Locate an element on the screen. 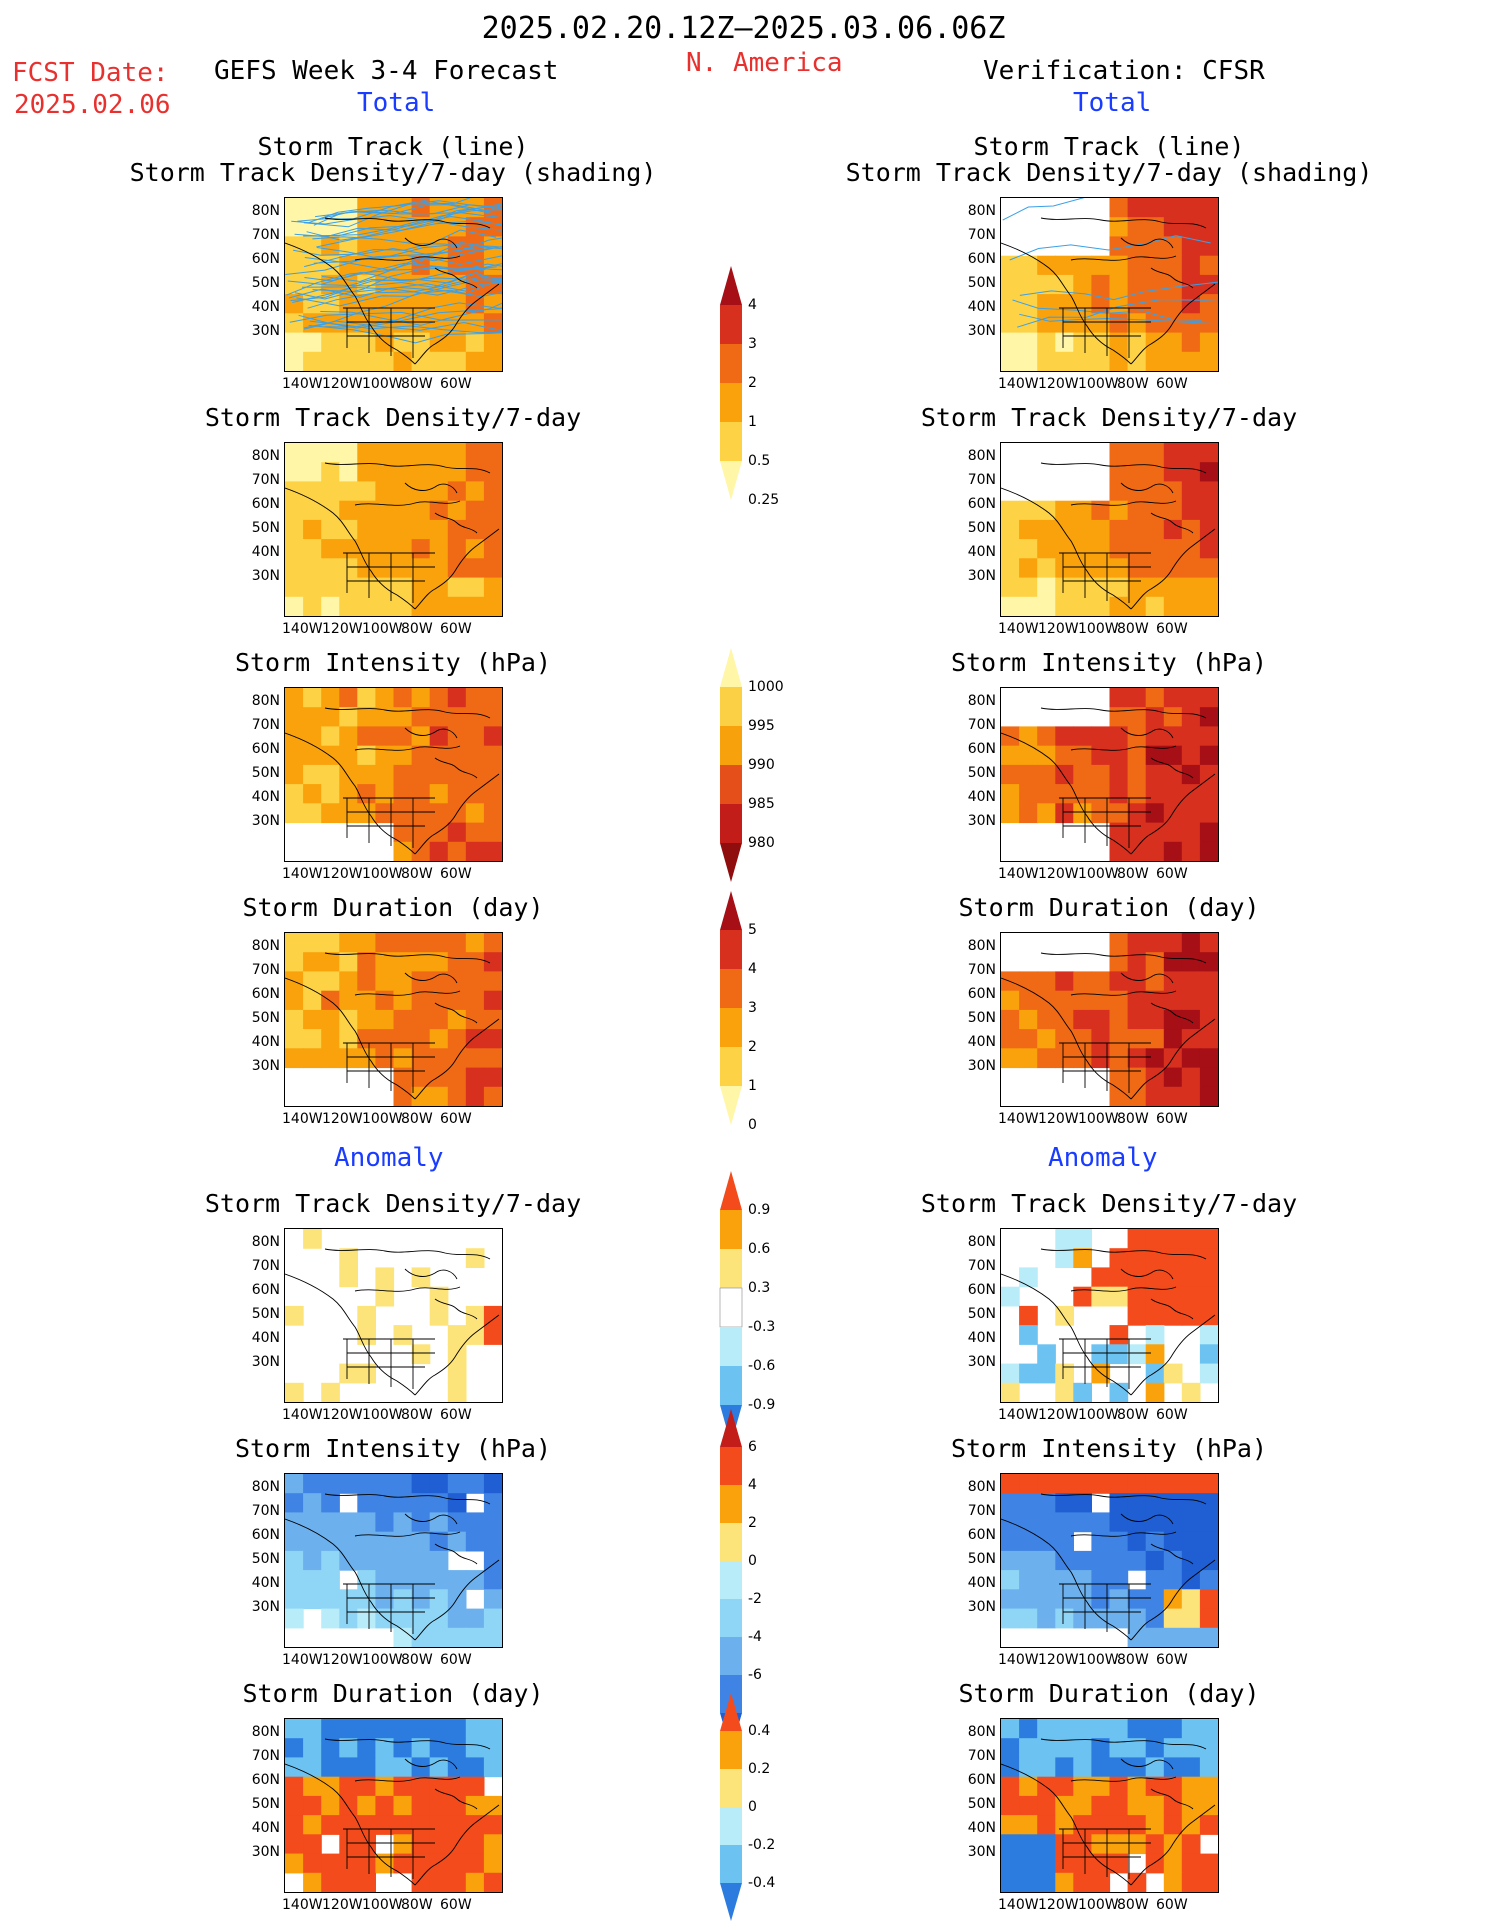 This screenshot has width=1487, height=1925. lat-tick-label: 50N is located at coordinates (981, 773).